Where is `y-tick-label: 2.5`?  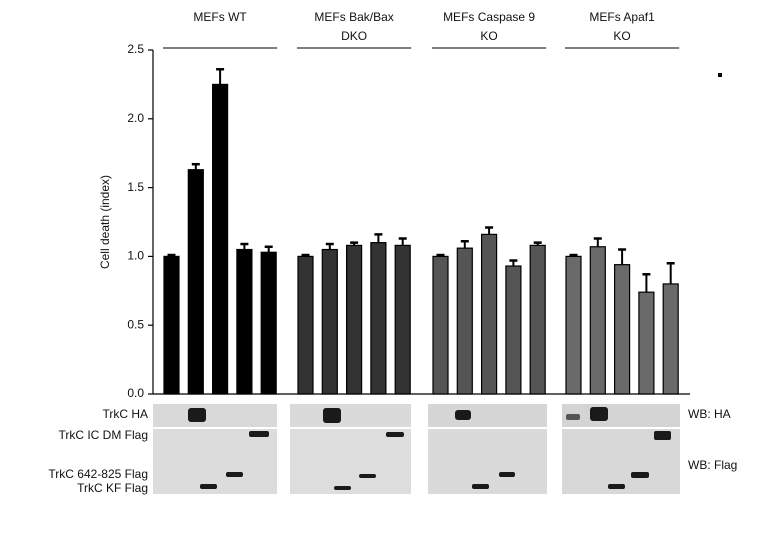 y-tick-label: 2.5 is located at coordinates (135, 49).